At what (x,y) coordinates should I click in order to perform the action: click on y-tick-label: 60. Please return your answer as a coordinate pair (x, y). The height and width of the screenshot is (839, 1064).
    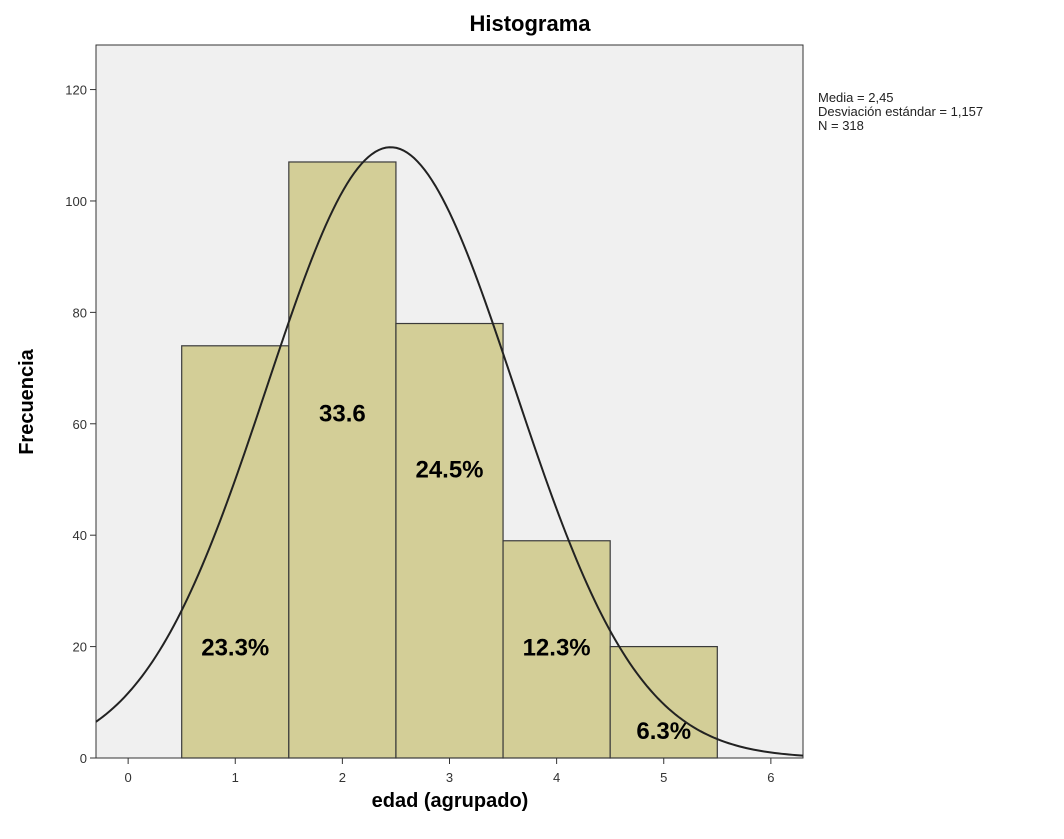
    Looking at the image, I should click on (80, 424).